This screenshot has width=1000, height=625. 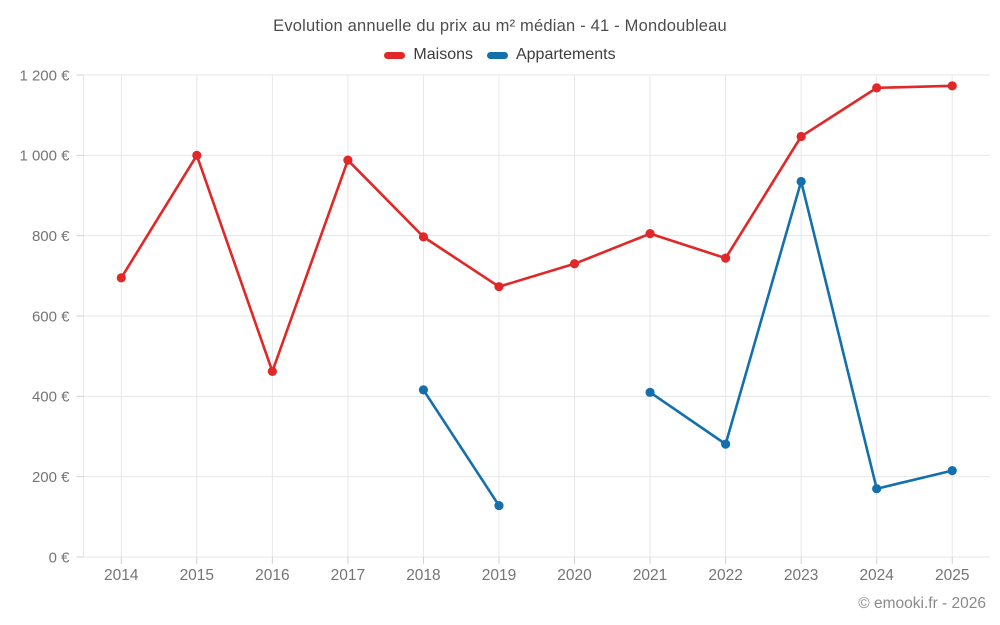 What do you see at coordinates (348, 160) in the screenshot?
I see `data-point-maisons-2017` at bounding box center [348, 160].